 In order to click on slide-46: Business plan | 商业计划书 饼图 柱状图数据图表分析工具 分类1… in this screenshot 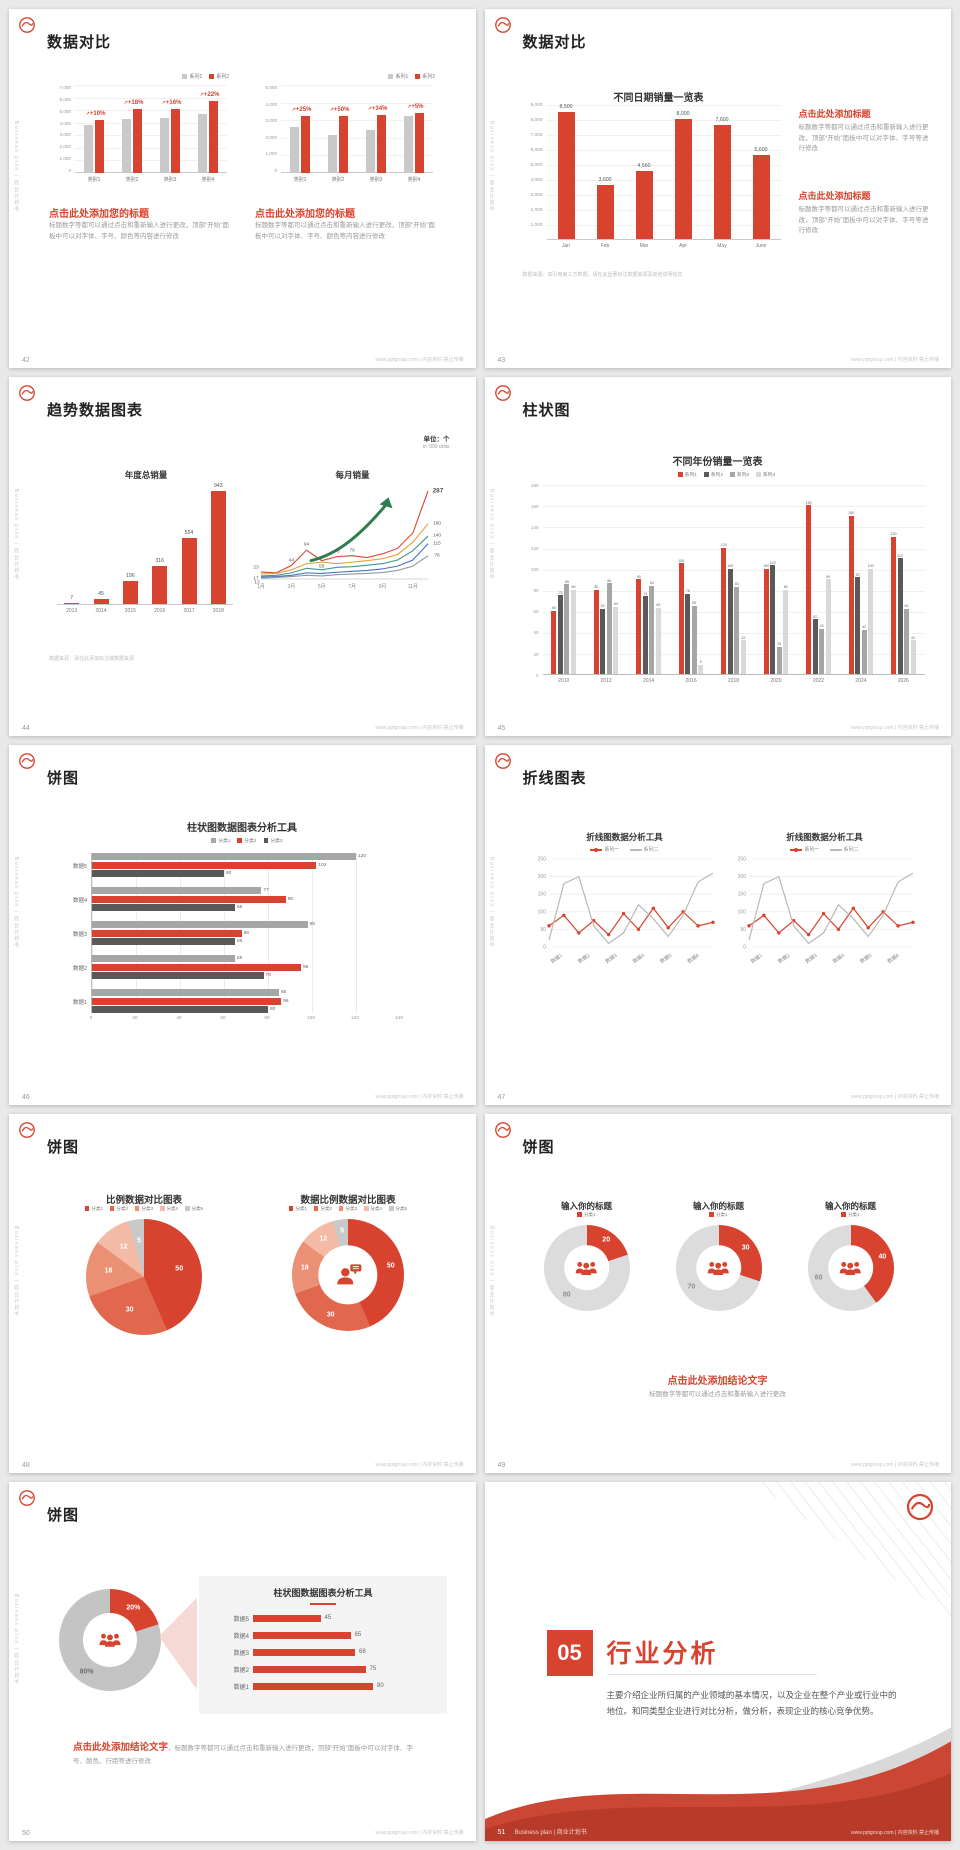, I will do `click(242, 925)`.